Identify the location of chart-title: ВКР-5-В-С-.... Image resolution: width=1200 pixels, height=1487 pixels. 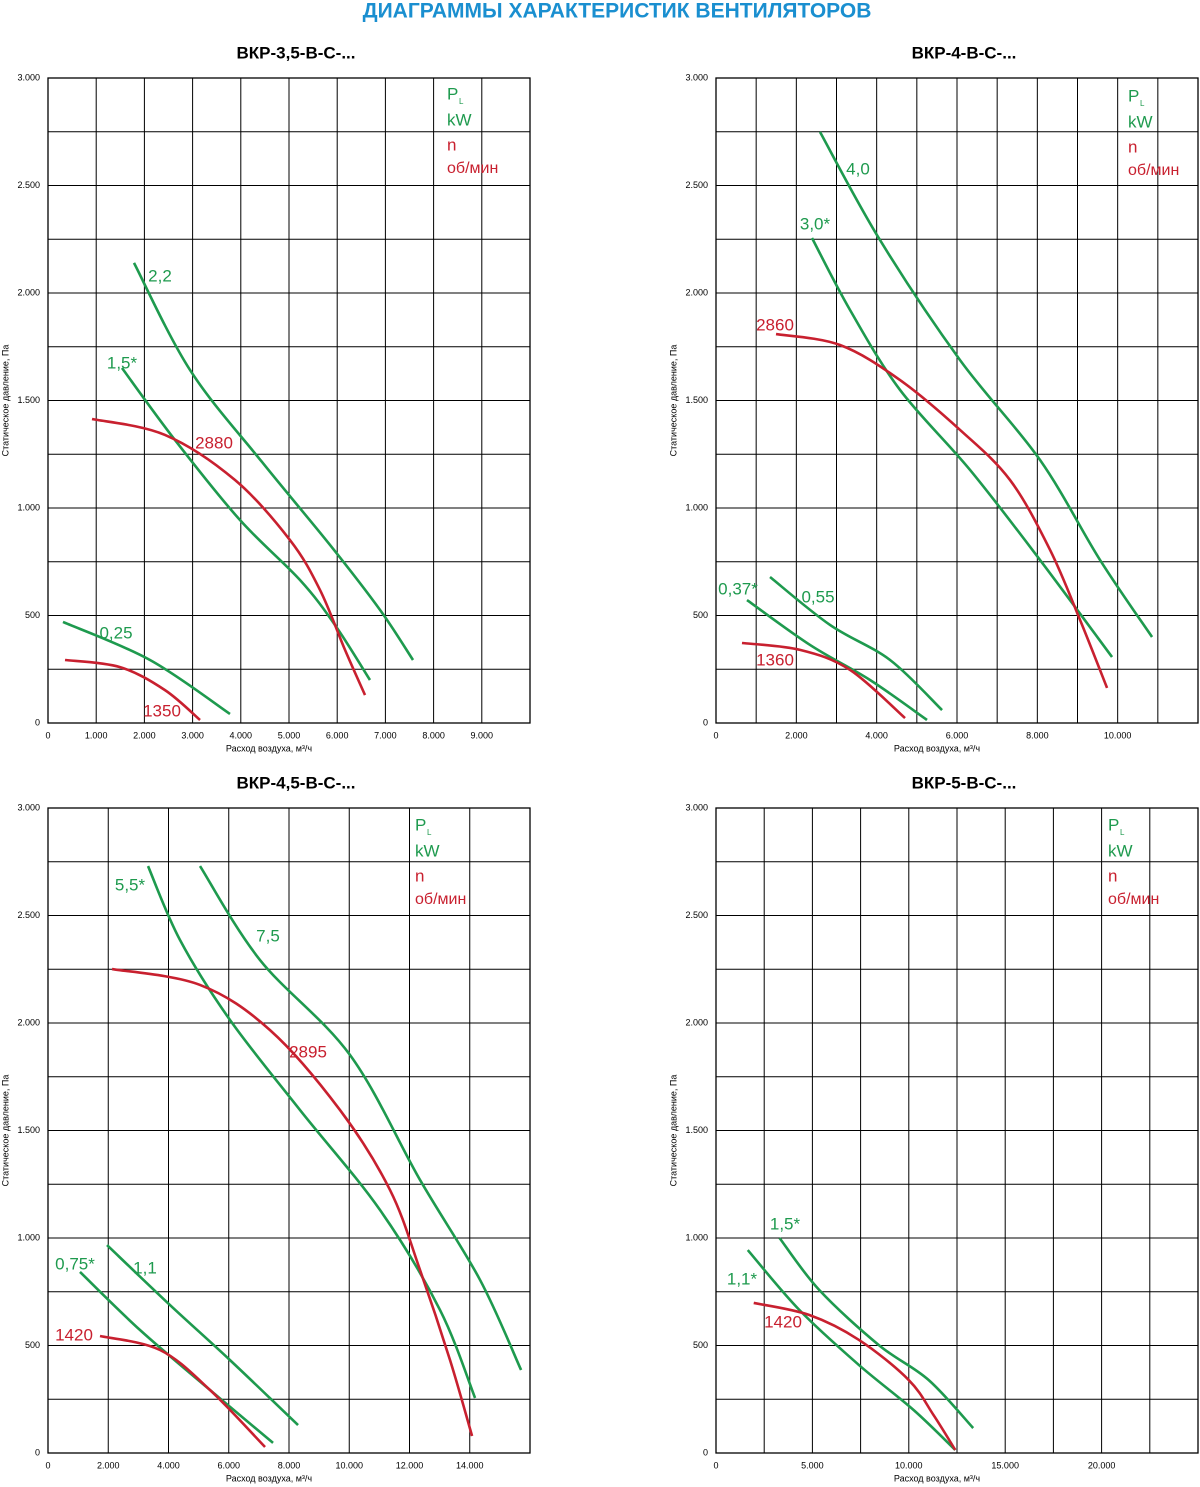
(964, 782).